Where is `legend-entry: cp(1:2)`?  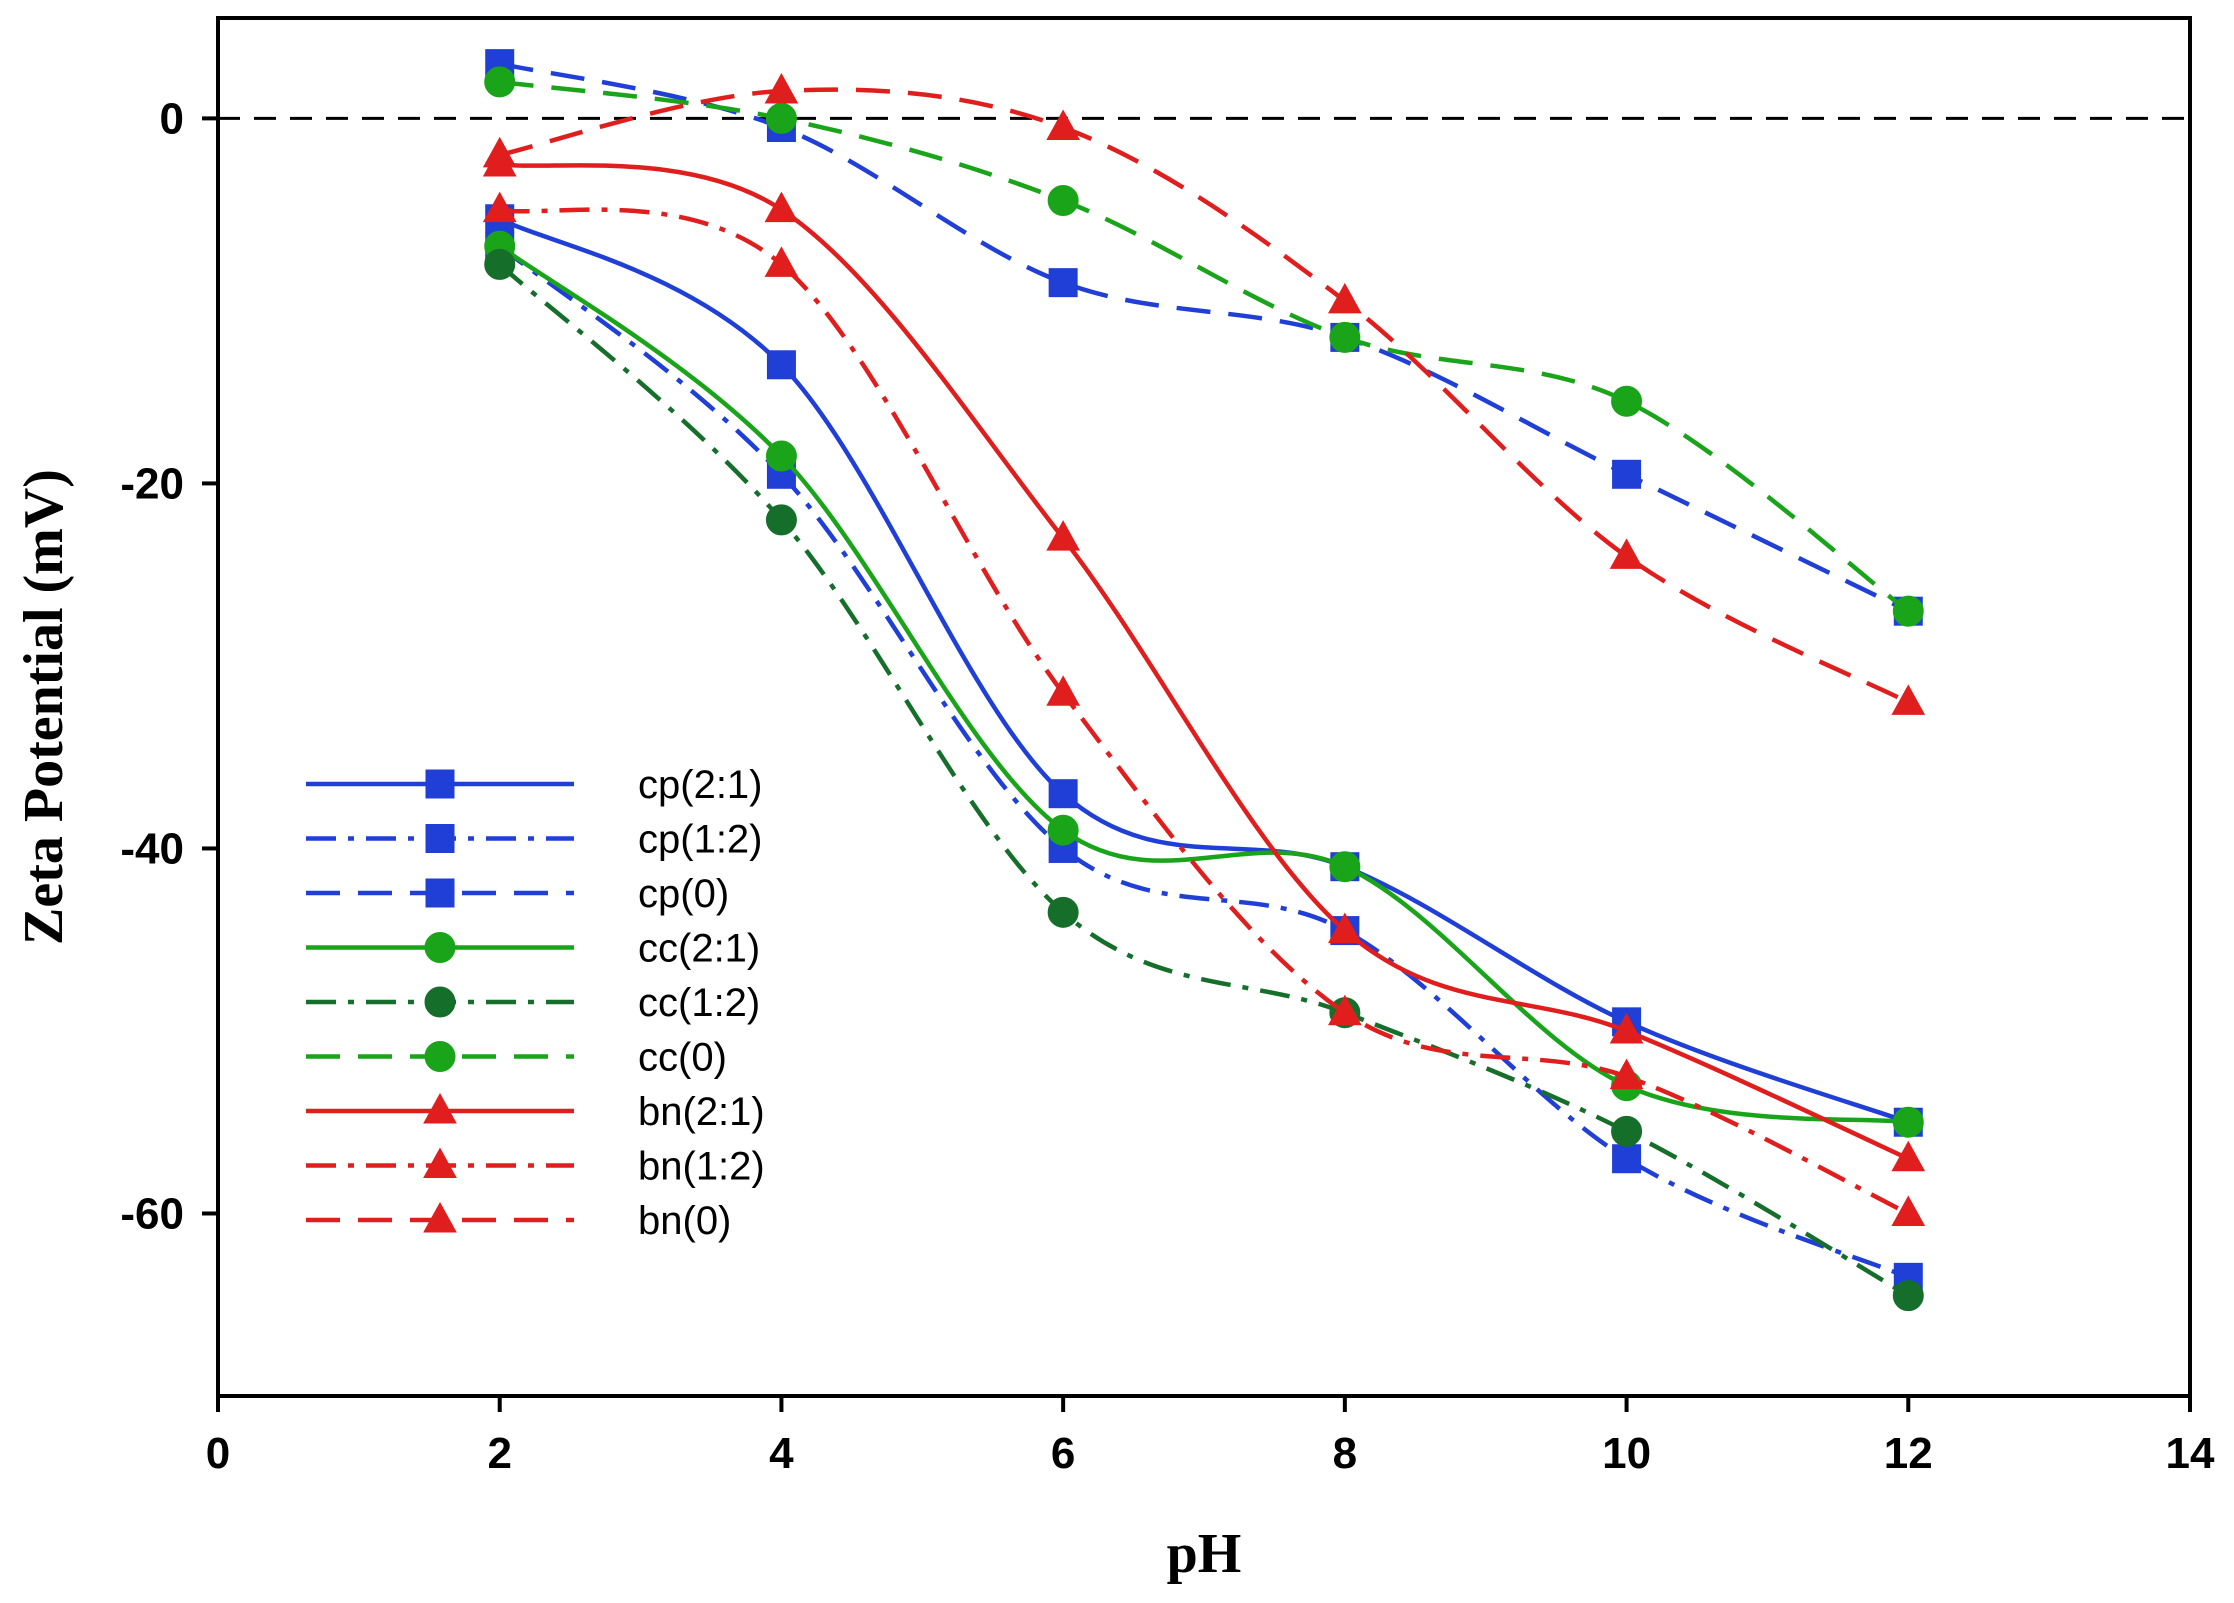 legend-entry: cp(1:2) is located at coordinates (534, 840).